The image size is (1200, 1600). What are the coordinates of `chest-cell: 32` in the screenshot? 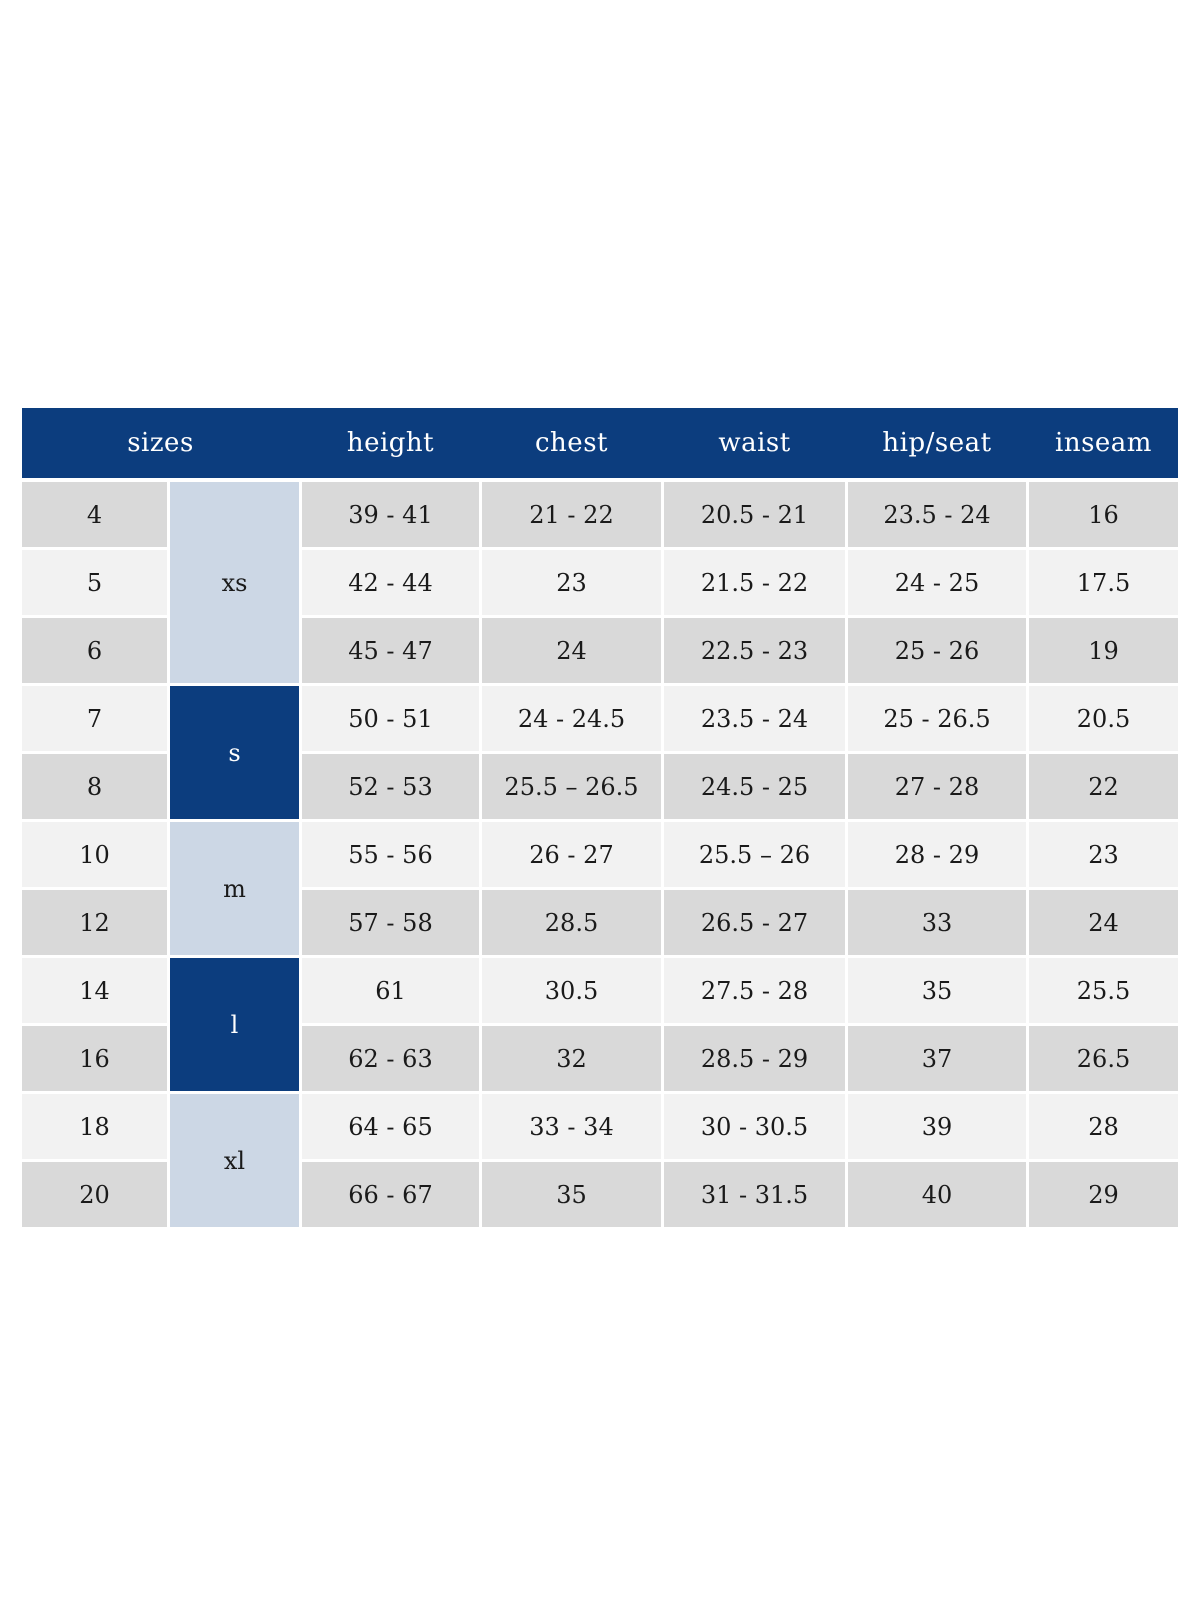 It's located at (571, 1058).